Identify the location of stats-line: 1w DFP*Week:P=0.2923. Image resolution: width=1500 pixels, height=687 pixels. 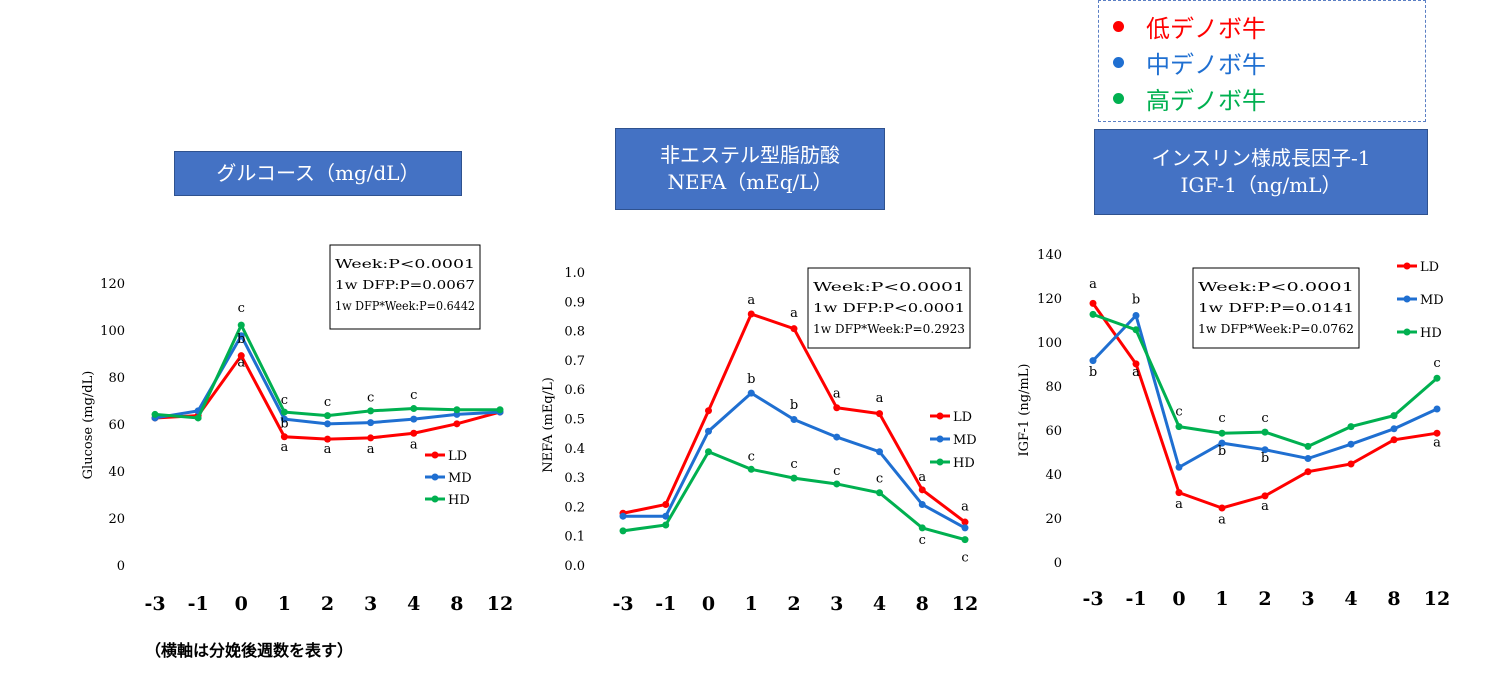
(889, 328).